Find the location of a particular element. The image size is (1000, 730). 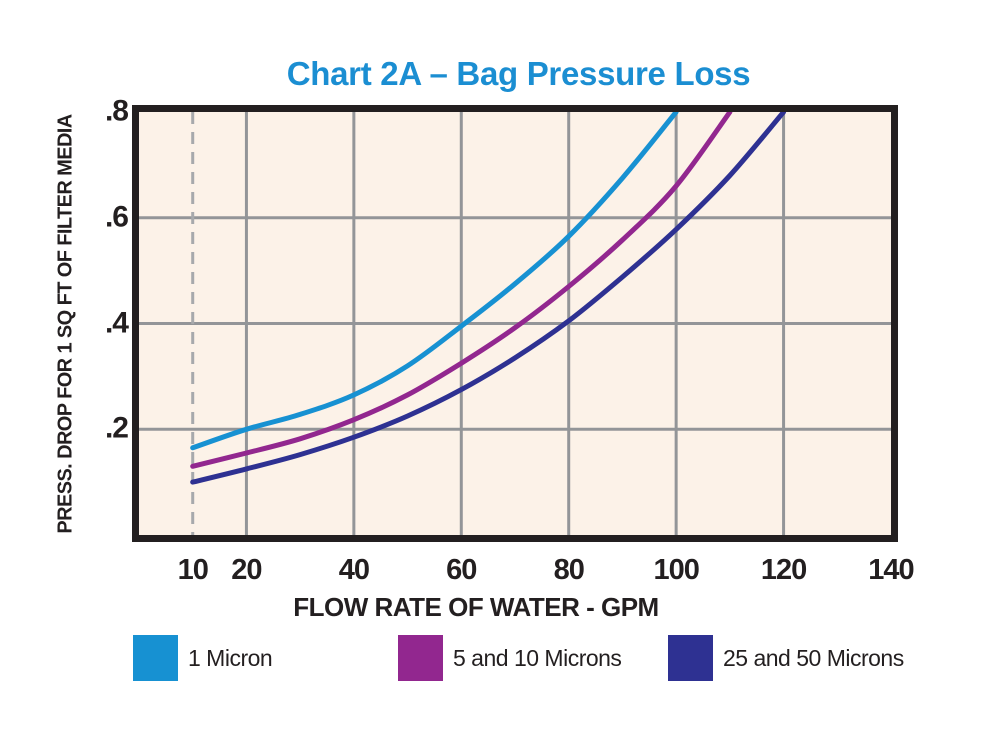

legend-item-5-10-microns: 5 and 10 Microns is located at coordinates (510, 658).